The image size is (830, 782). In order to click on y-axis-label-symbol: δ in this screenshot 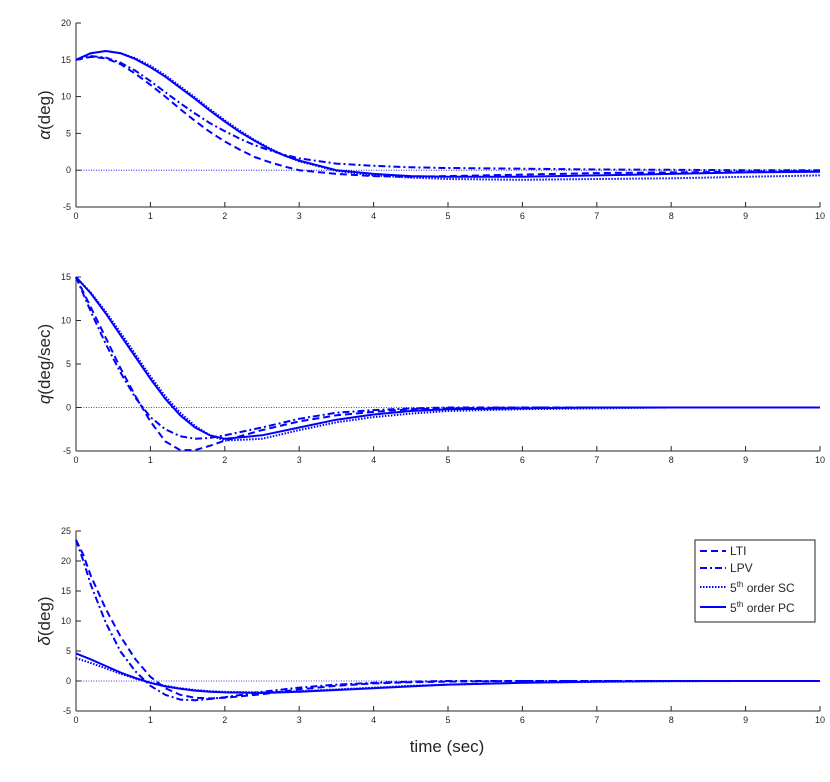, I will do `click(44, 641)`.